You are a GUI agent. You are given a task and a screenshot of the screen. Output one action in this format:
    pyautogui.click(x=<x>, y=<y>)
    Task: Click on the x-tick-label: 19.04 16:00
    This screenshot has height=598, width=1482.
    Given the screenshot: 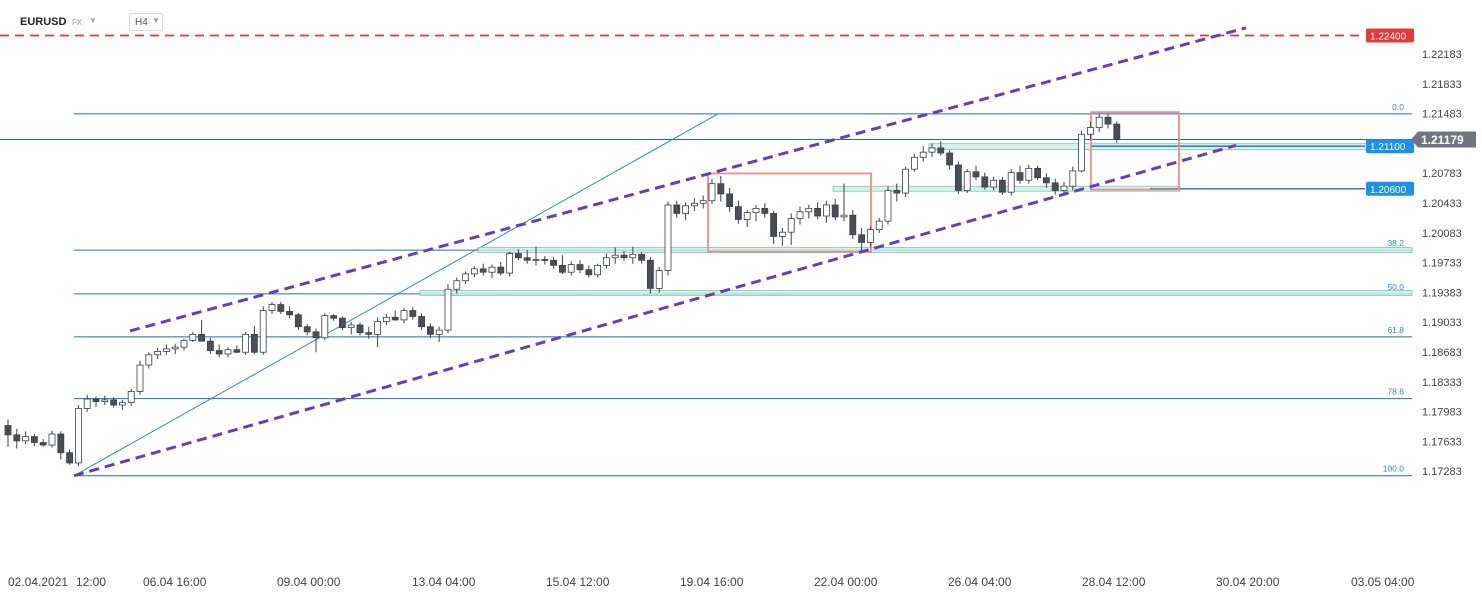 What is the action you would take?
    pyautogui.click(x=712, y=582)
    